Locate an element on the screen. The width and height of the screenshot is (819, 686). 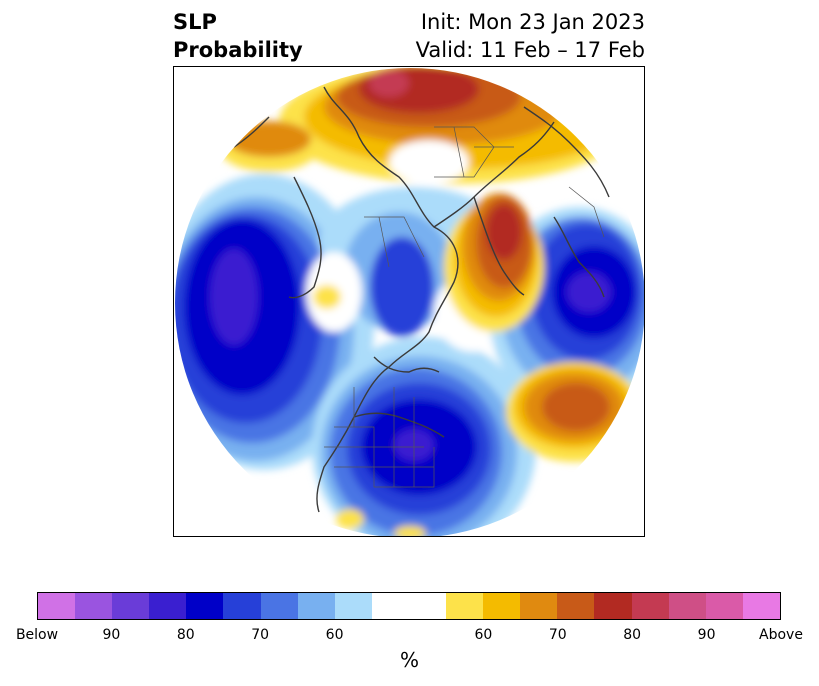
colorbar-tick-label: Below is located at coordinates (37, 635).